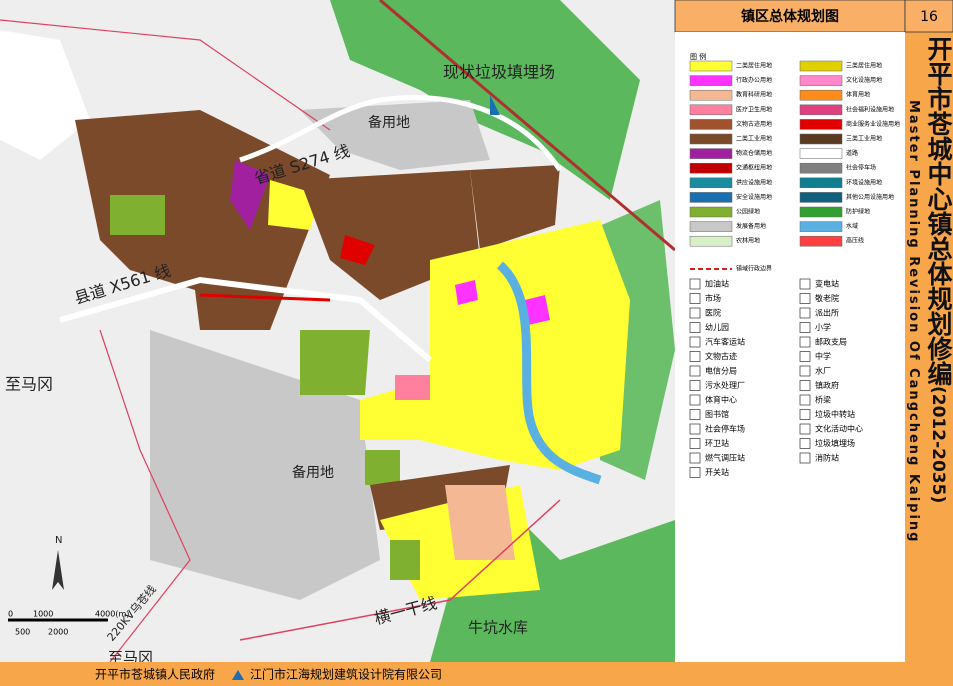 This screenshot has width=953, height=686. What do you see at coordinates (864, 182) in the screenshot?
I see `legend-label: 环境设施用地` at bounding box center [864, 182].